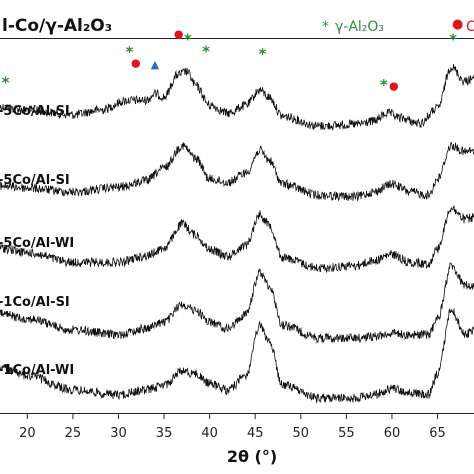 The width and height of the screenshot is (474, 474). Describe the element at coordinates (359, 27) in the screenshot. I see `legend-label-gamma: γ-Al₂O₃` at that location.